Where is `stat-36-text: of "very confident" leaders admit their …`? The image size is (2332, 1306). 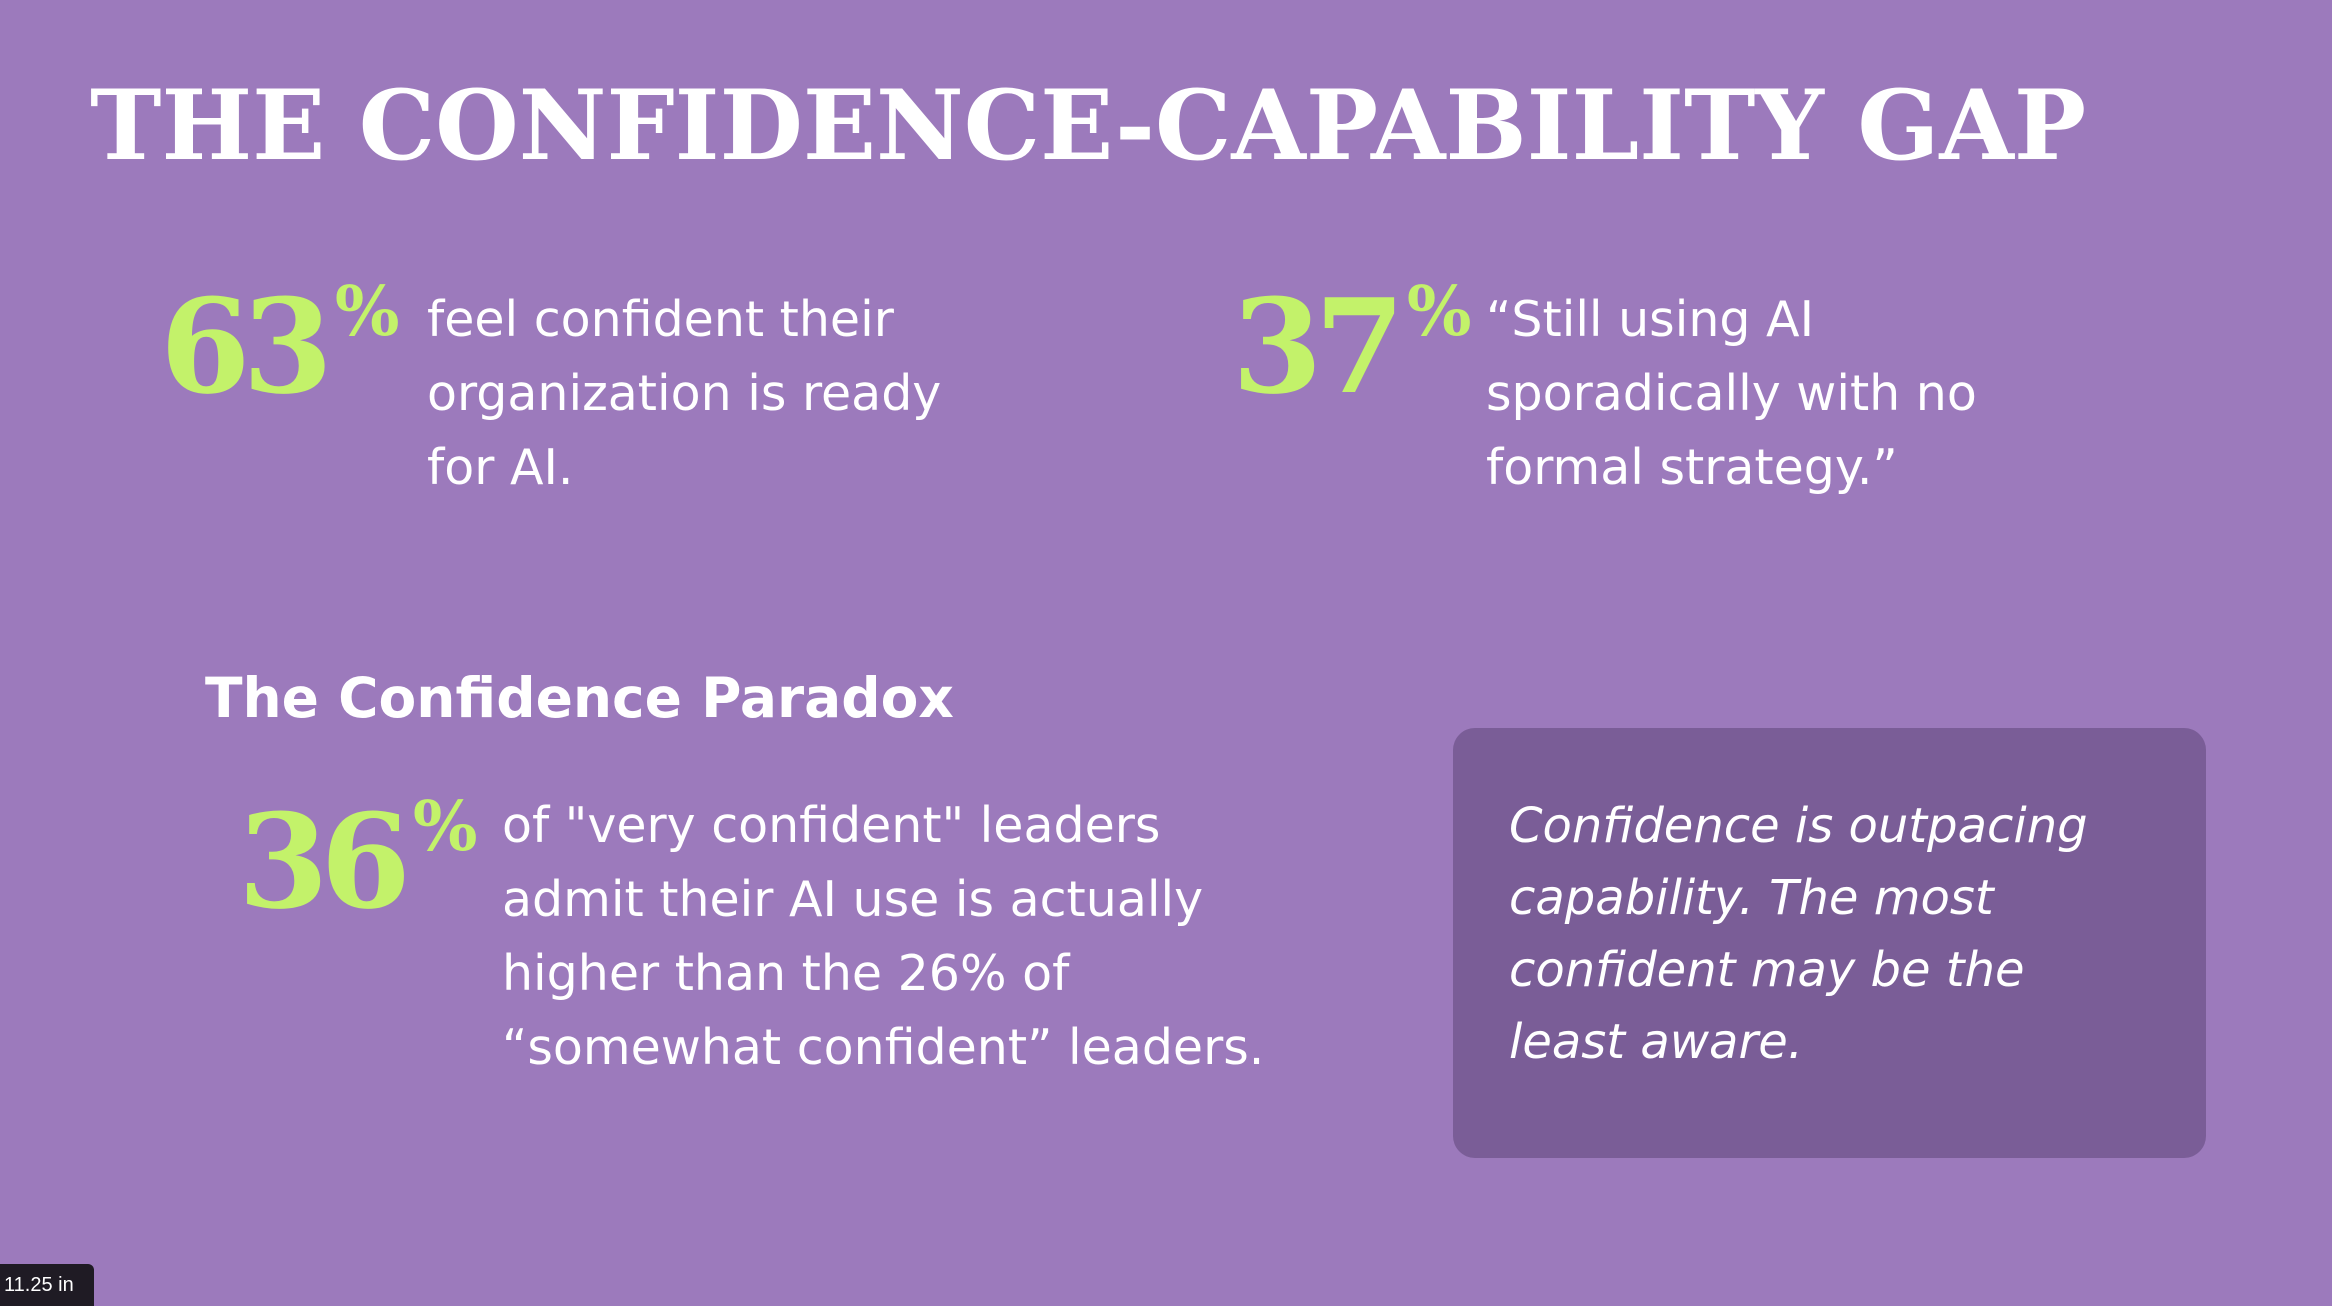
stat-36-text: of "very confident" leaders admit their … is located at coordinates (883, 937).